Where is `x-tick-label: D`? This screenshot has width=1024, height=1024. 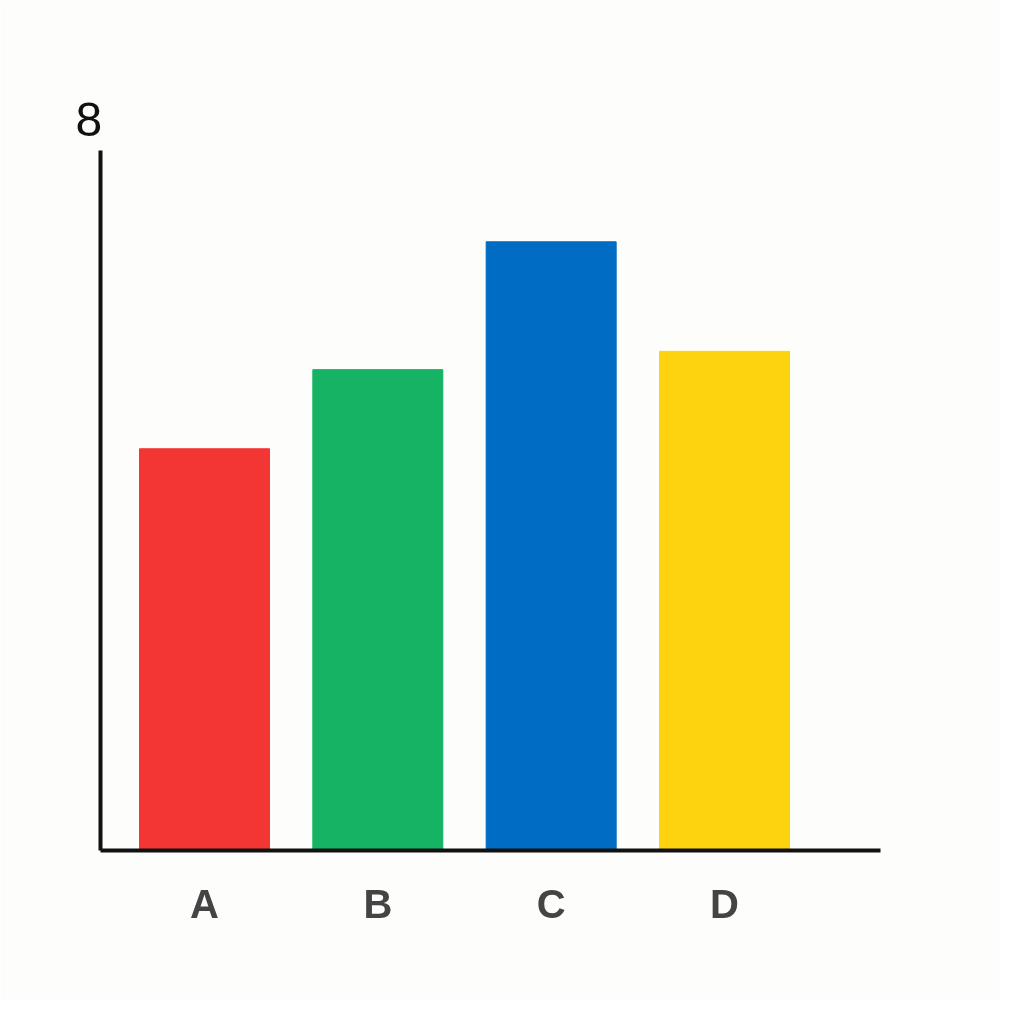 x-tick-label: D is located at coordinates (724, 903).